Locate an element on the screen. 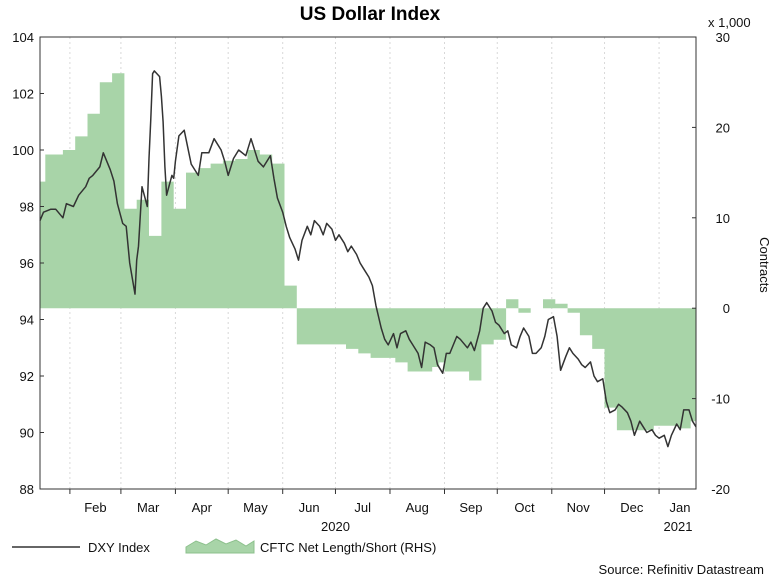 The height and width of the screenshot is (578, 774). legend: DXY Index CFTC Net Length/Short (RHS) is located at coordinates (224, 546).